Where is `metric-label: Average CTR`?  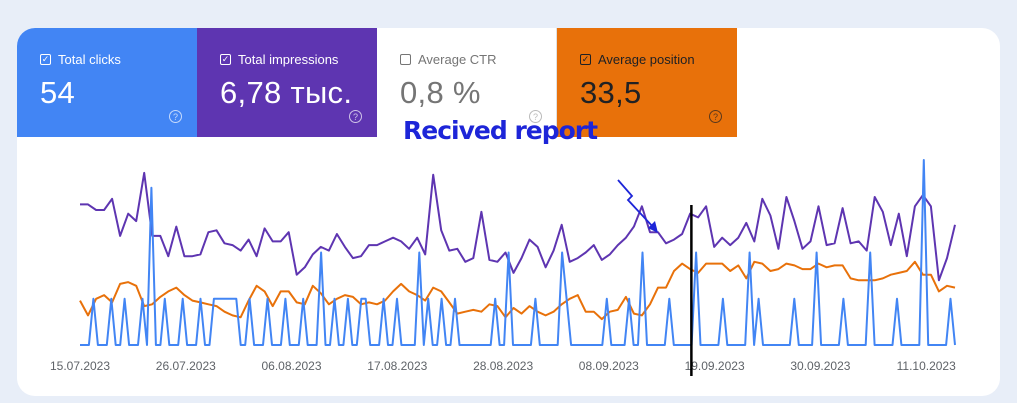
metric-label: Average CTR is located at coordinates (457, 59).